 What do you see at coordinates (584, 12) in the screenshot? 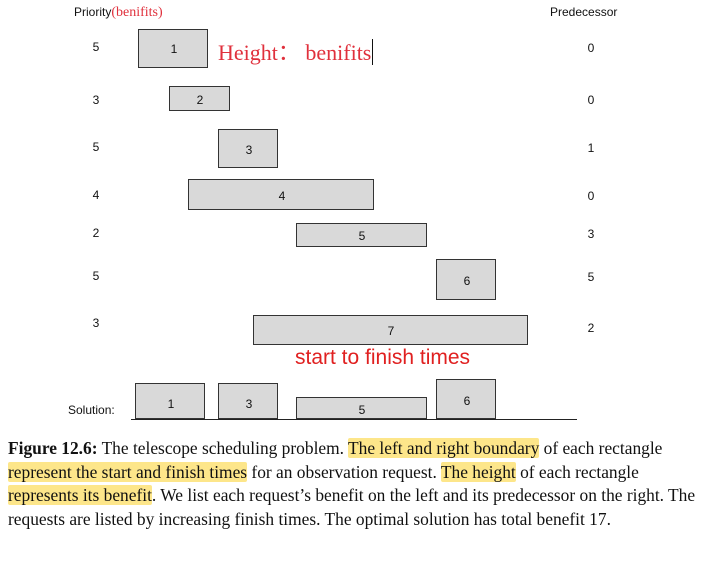
I see `predecessor-header: Predecessor` at bounding box center [584, 12].